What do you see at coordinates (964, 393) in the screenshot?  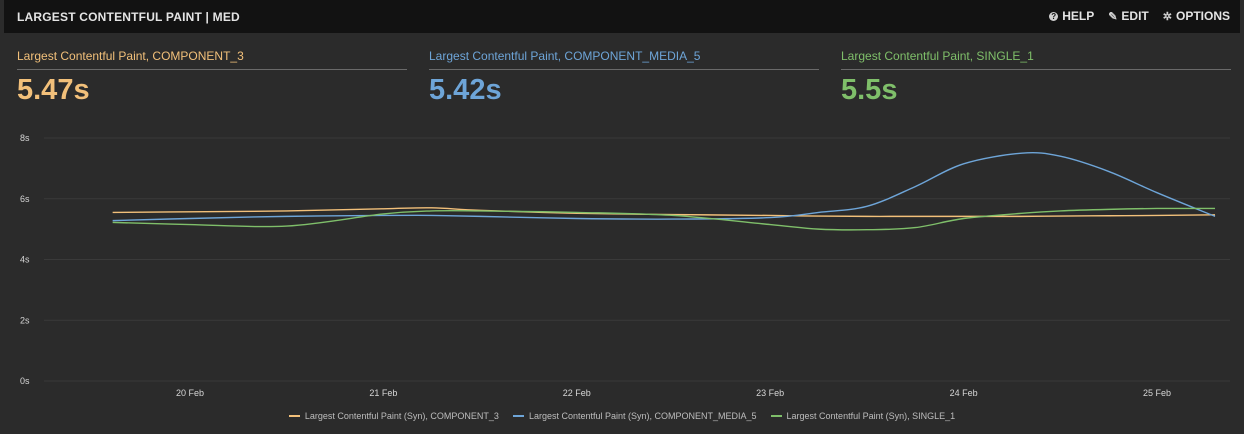 I see `x-tick-label: 24 Feb` at bounding box center [964, 393].